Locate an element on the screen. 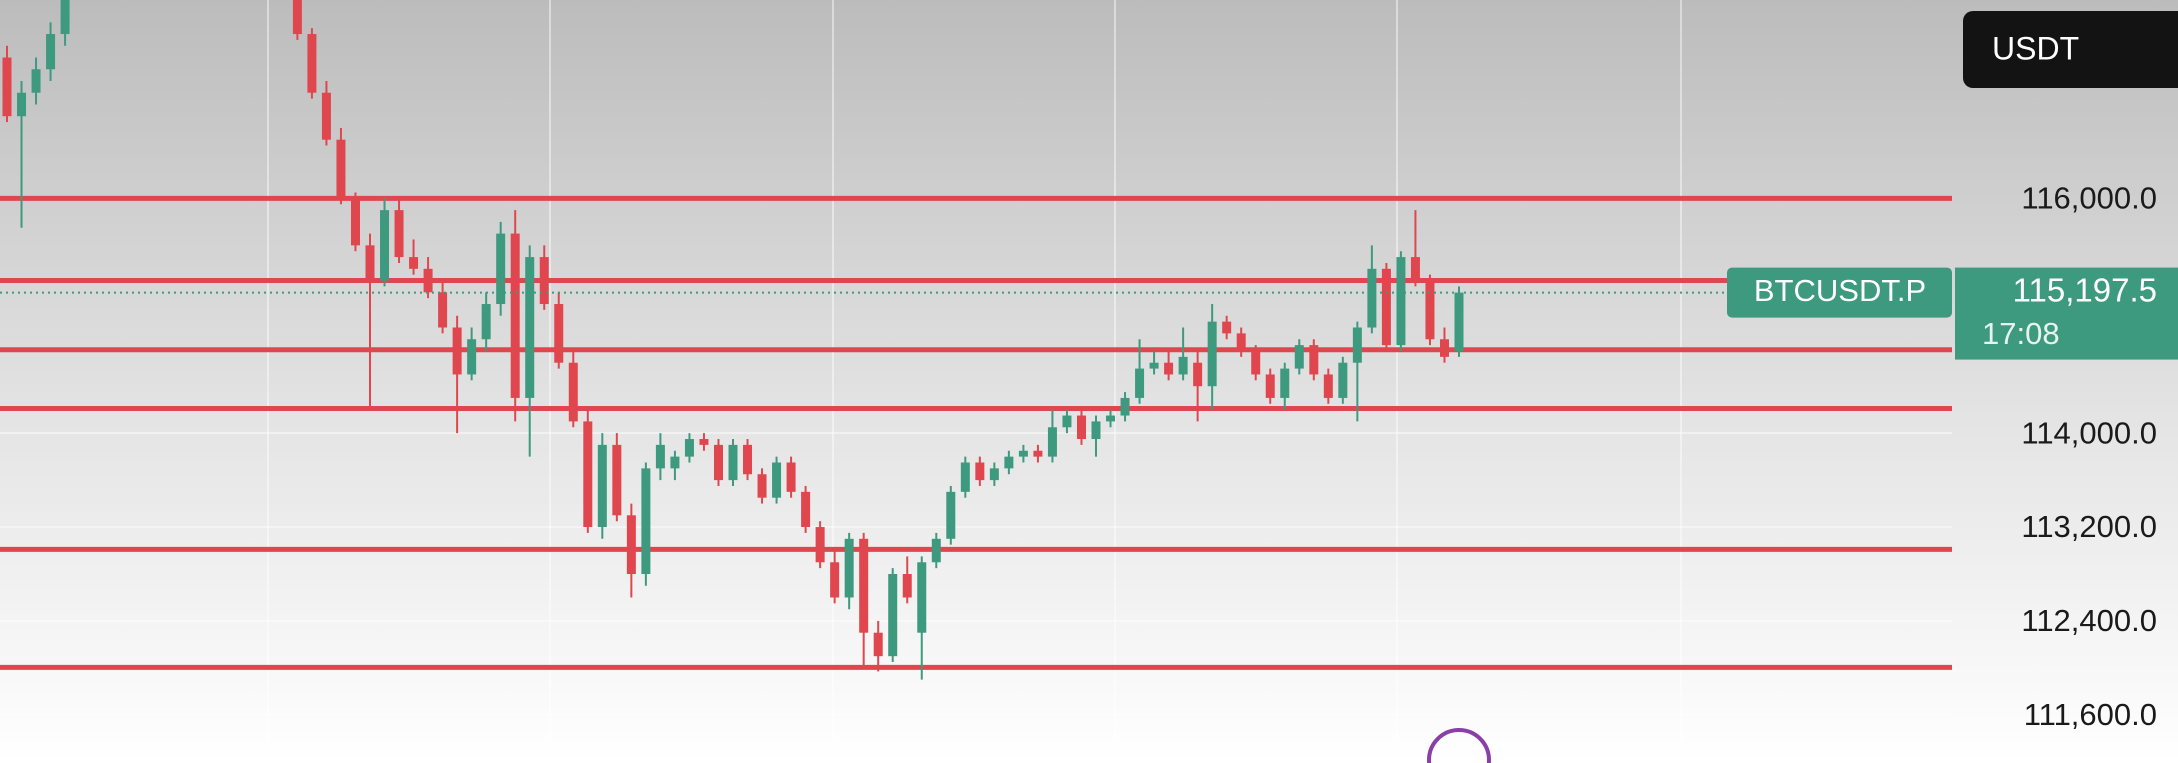 Image resolution: width=2178 pixels, height=763 pixels. last-price-label: 115,197.5 is located at coordinates (2085, 289).